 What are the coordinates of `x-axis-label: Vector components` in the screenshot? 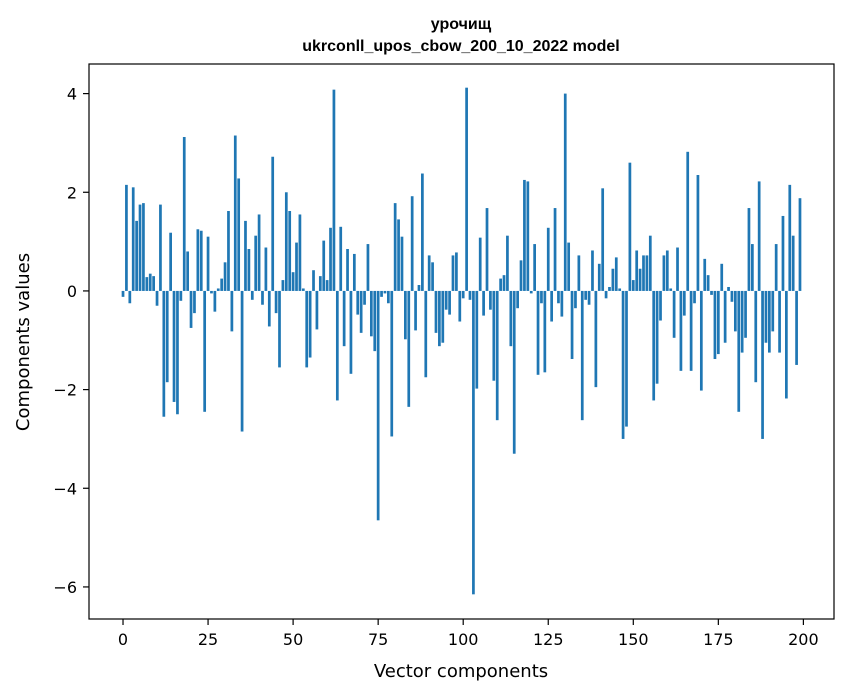 It's located at (461, 671).